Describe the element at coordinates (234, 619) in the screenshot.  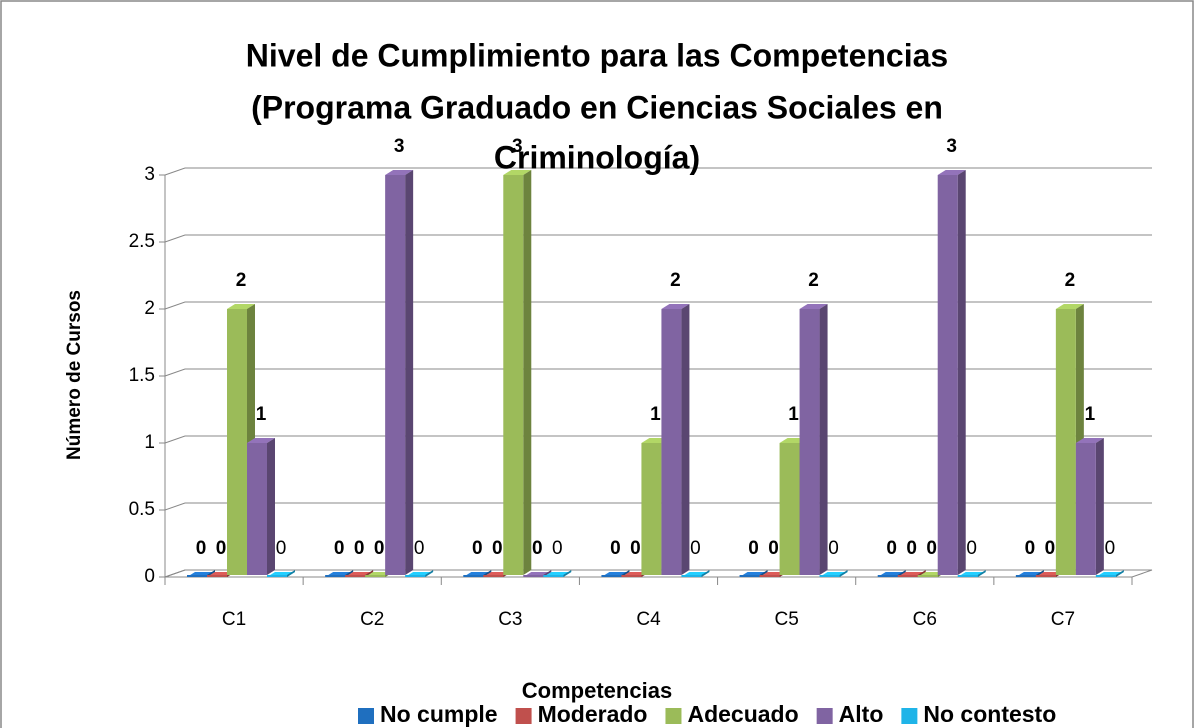
I see `x-tick-label: C1` at that location.